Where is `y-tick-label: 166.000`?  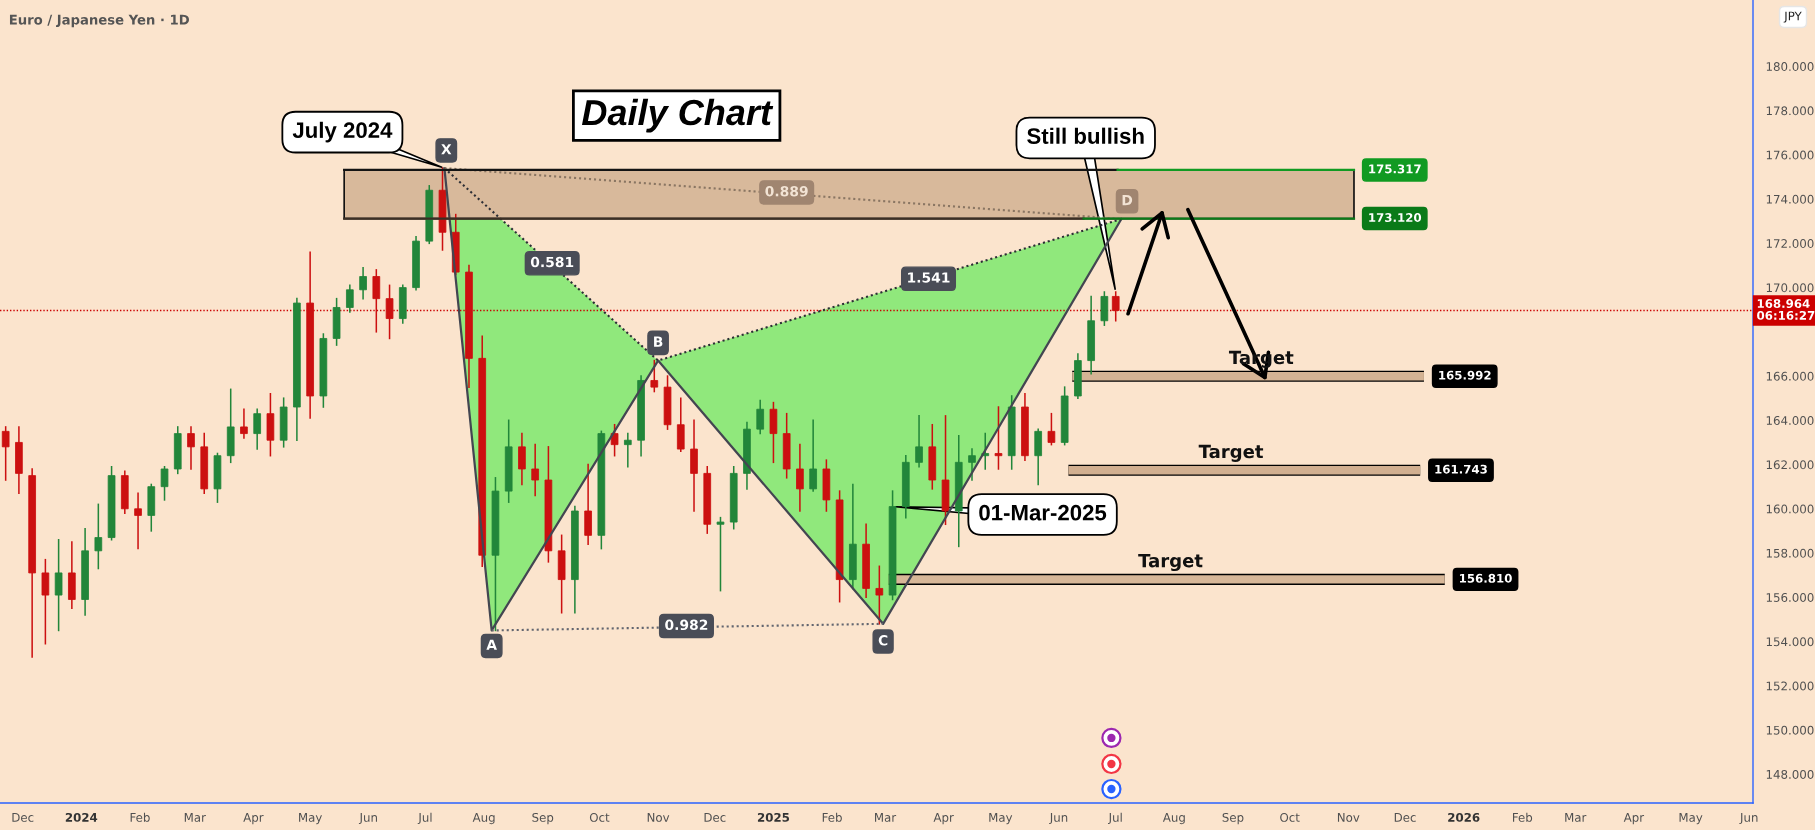 y-tick-label: 166.000 is located at coordinates (1790, 376).